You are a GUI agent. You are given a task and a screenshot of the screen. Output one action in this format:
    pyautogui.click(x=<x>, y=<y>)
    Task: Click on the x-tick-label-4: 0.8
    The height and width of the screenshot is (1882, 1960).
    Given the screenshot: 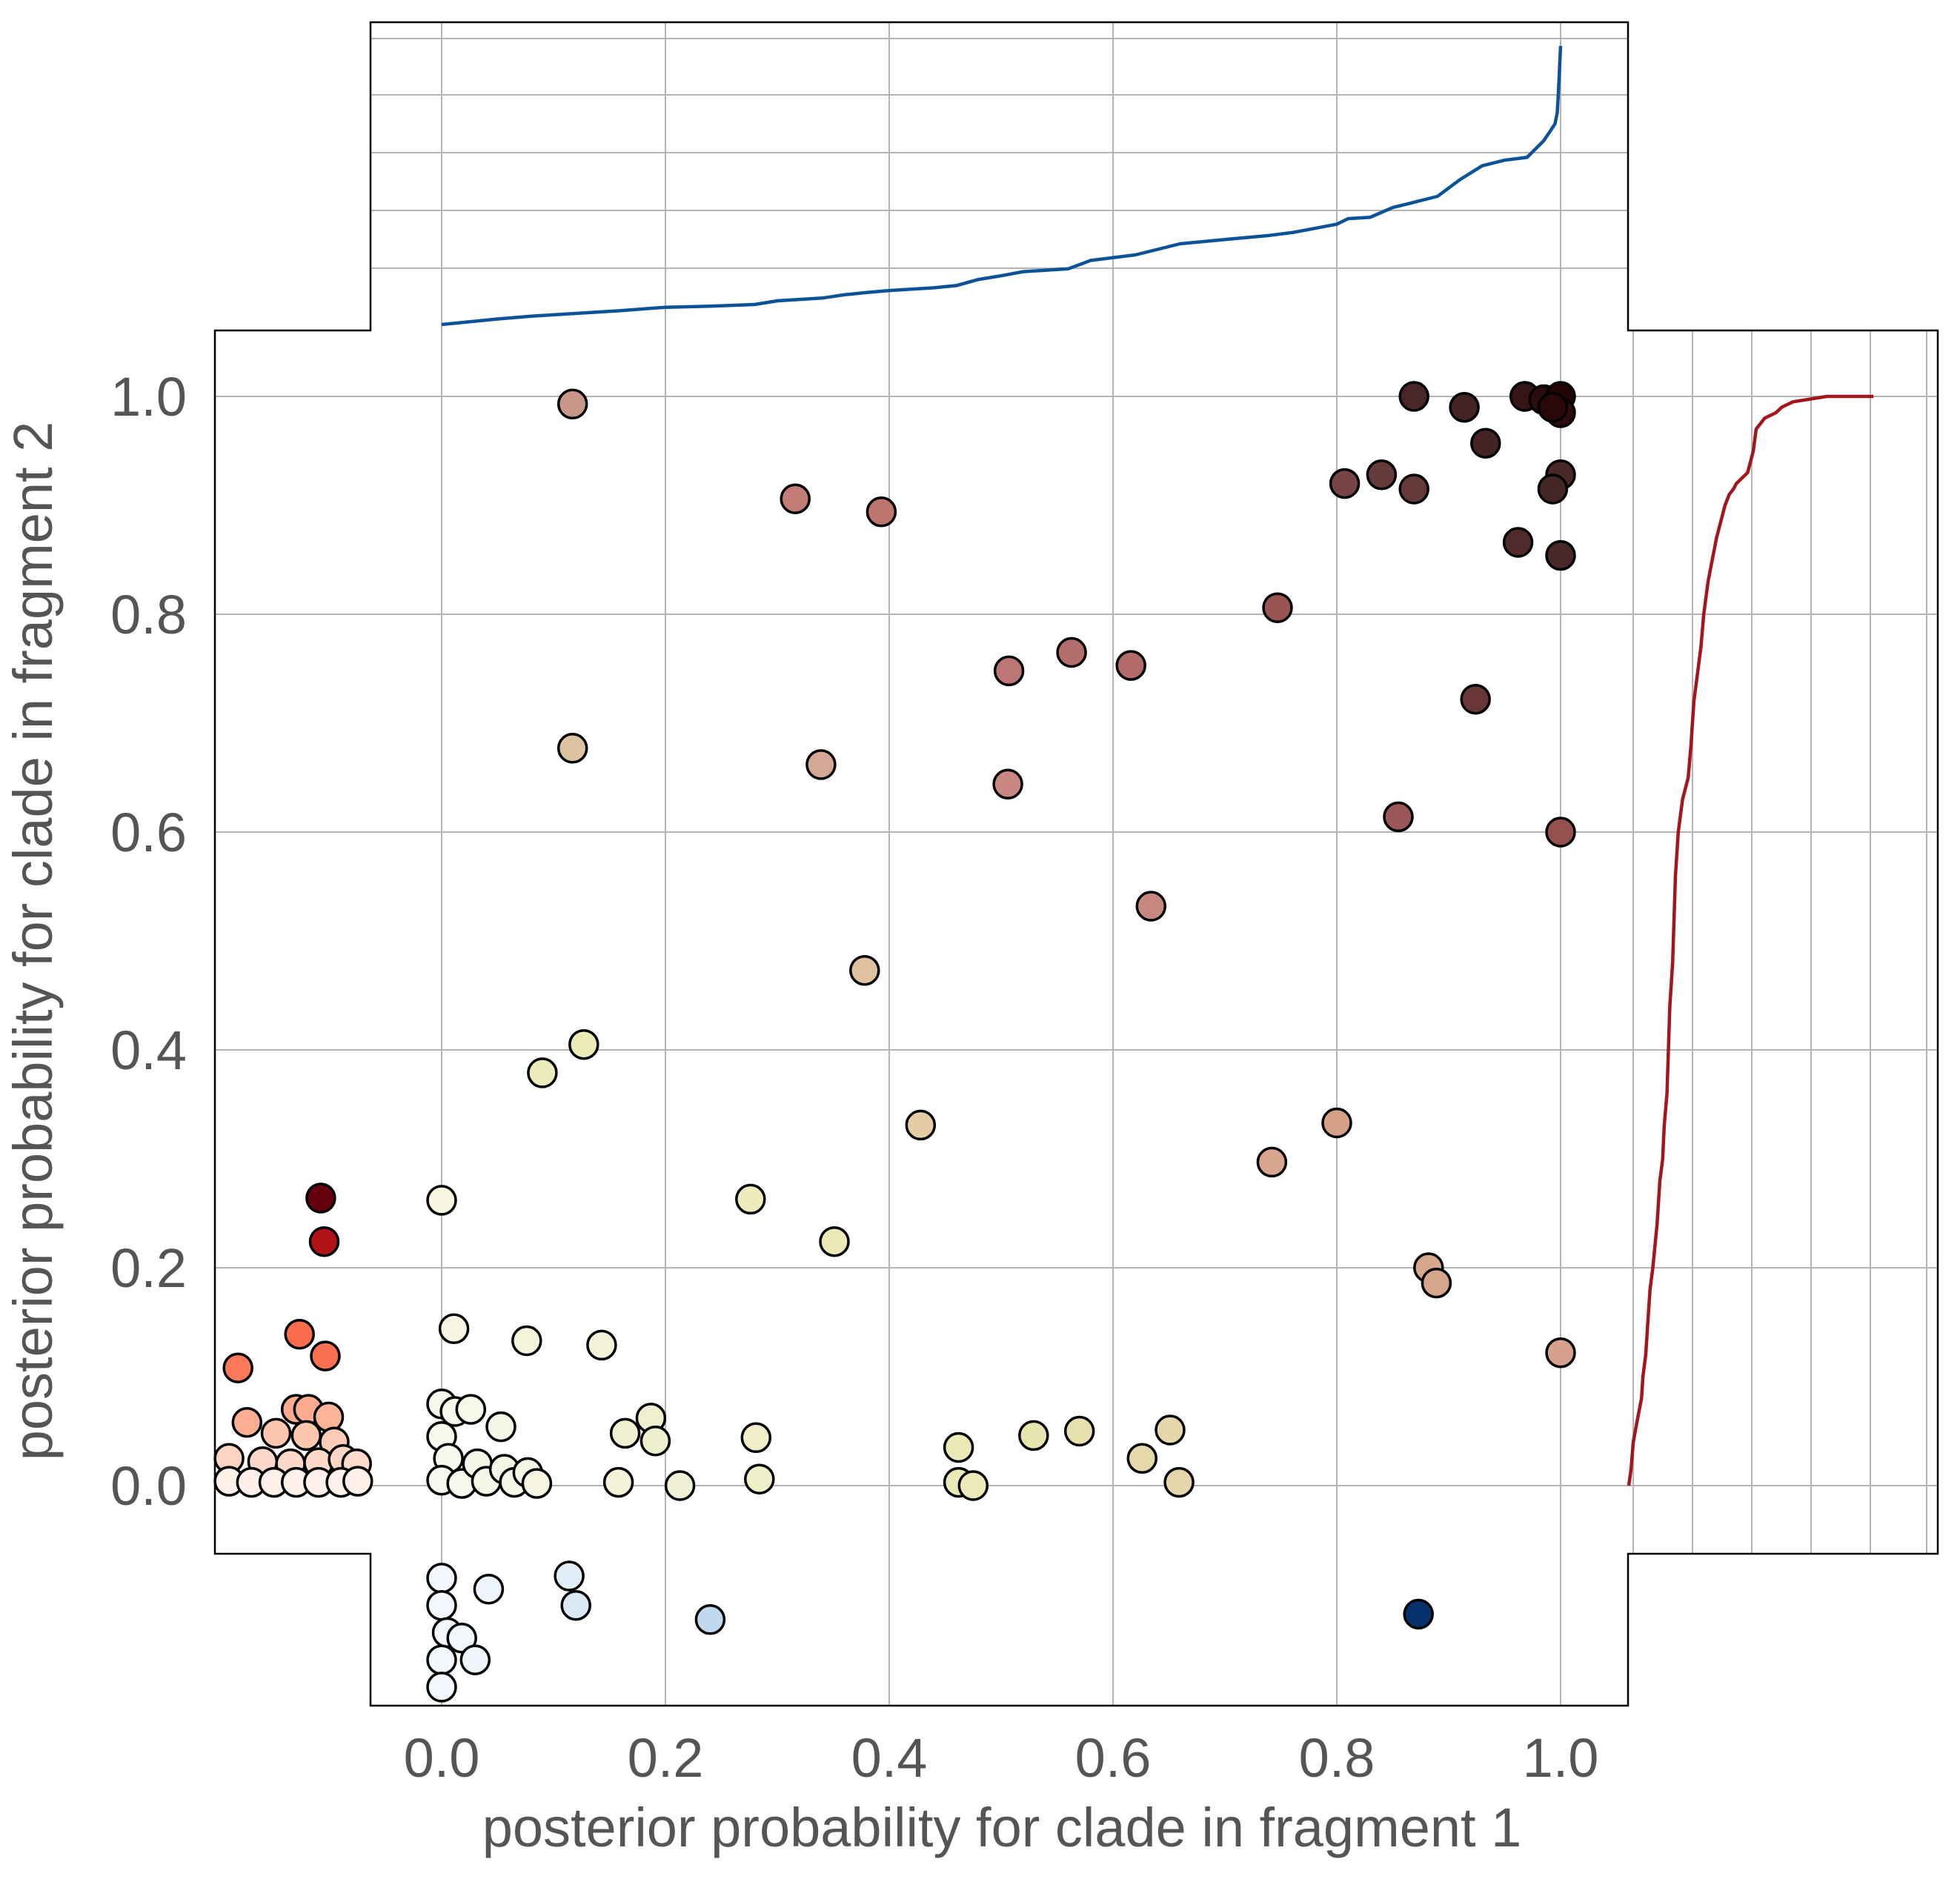 What is the action you would take?
    pyautogui.click(x=1337, y=1758)
    